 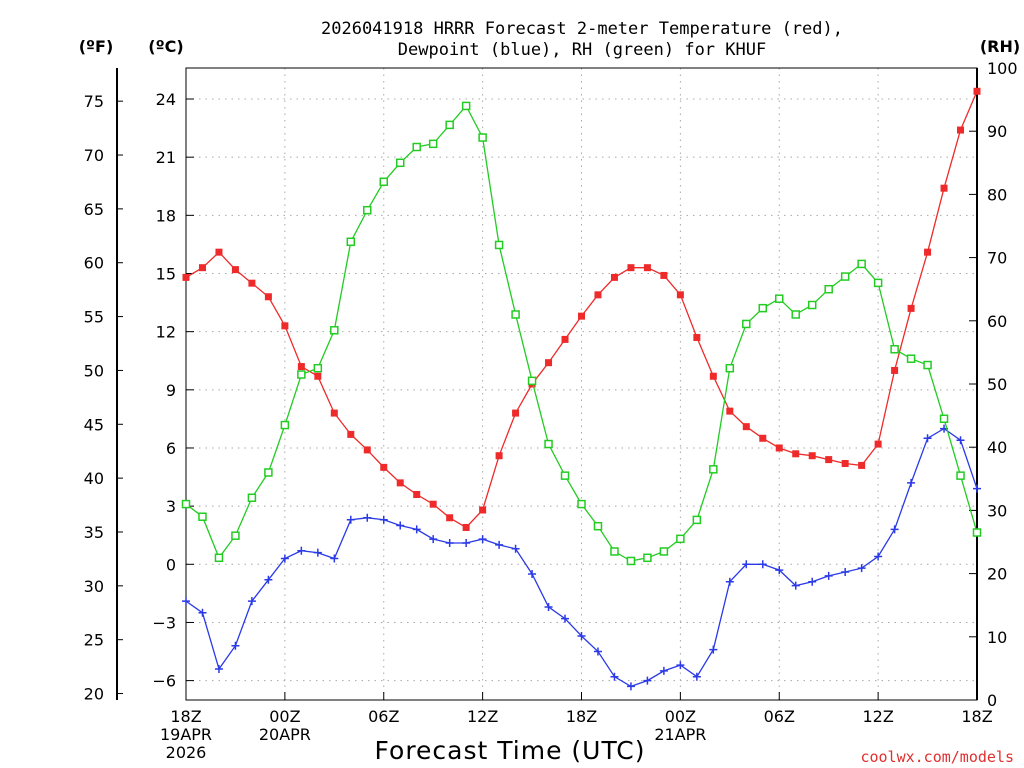 What do you see at coordinates (164, 622) in the screenshot?
I see `celsius-tick-label: −3` at bounding box center [164, 622].